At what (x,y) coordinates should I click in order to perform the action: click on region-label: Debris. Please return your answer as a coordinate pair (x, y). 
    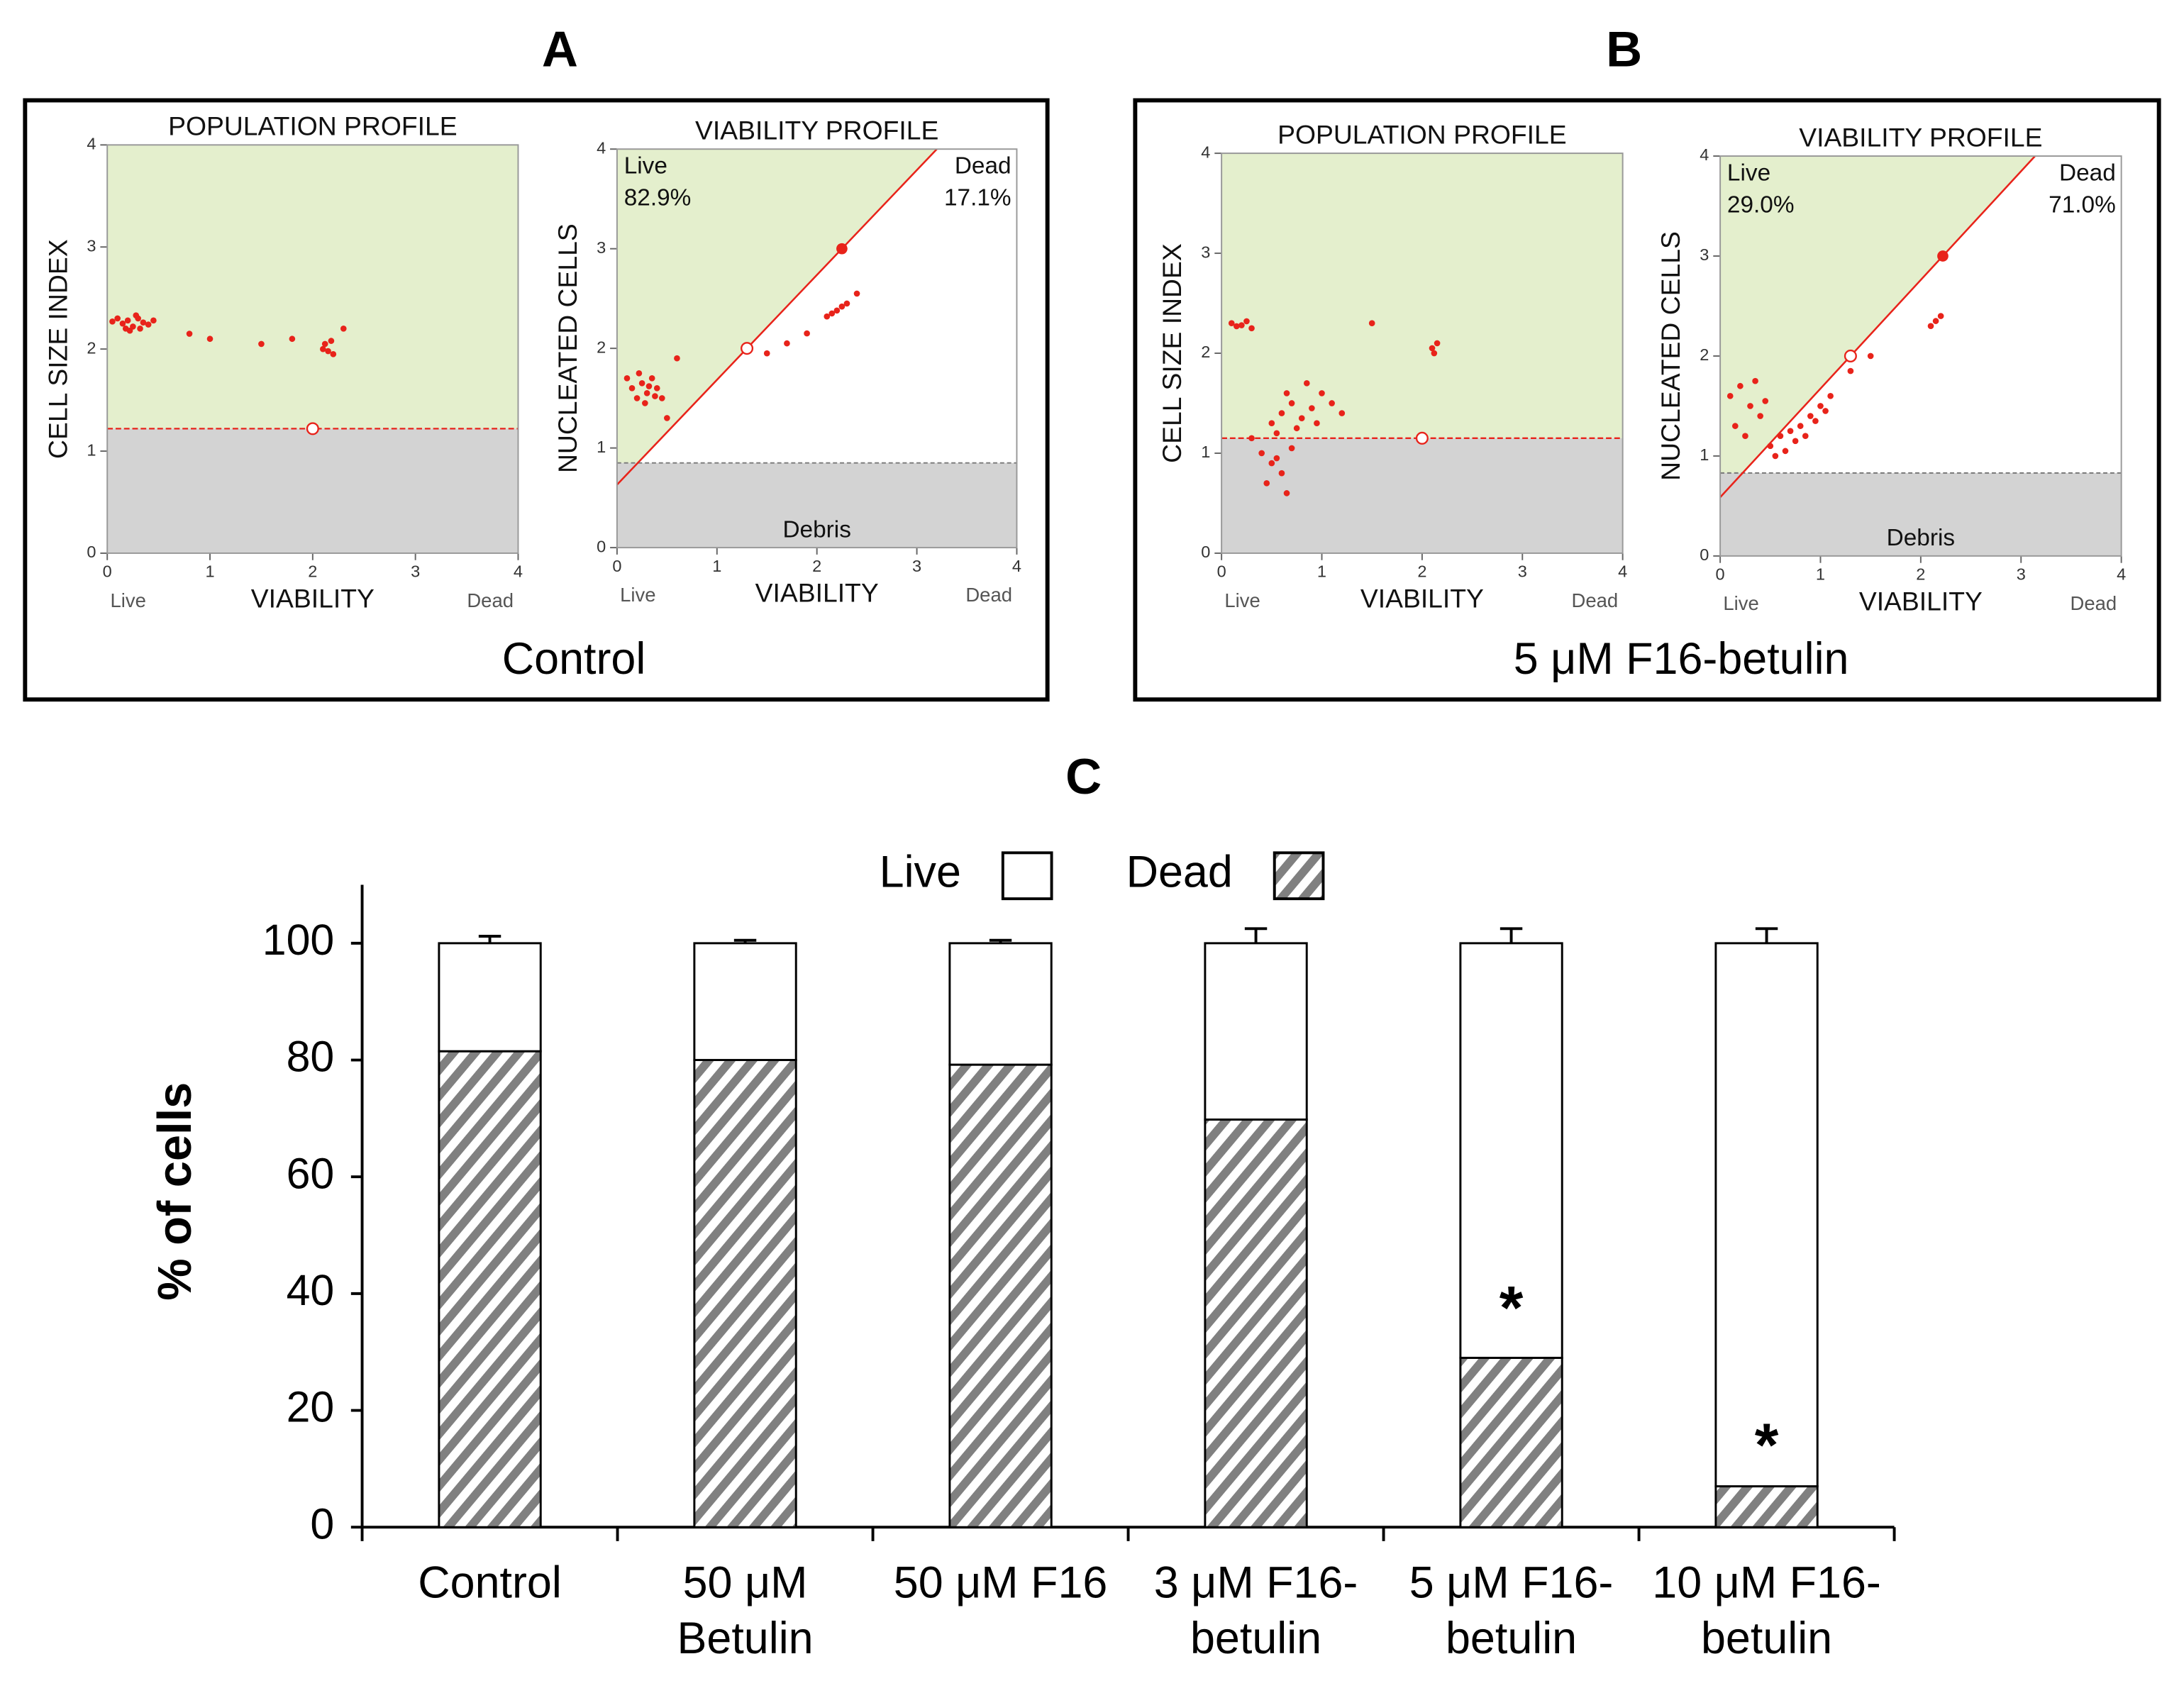
    Looking at the image, I should click on (816, 529).